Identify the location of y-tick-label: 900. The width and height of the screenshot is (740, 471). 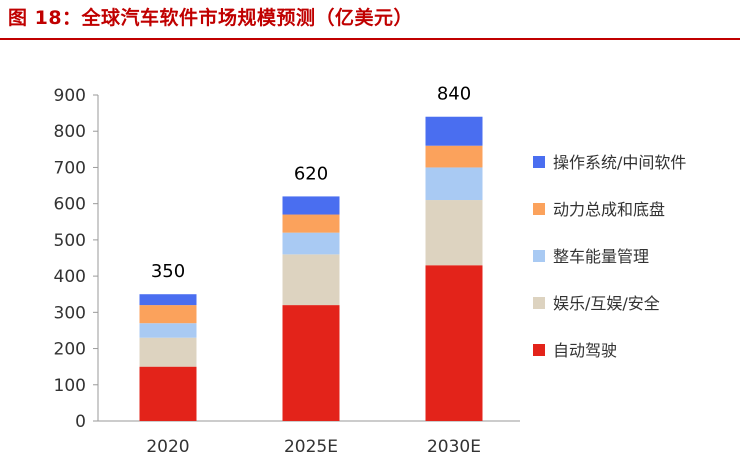
(70, 96).